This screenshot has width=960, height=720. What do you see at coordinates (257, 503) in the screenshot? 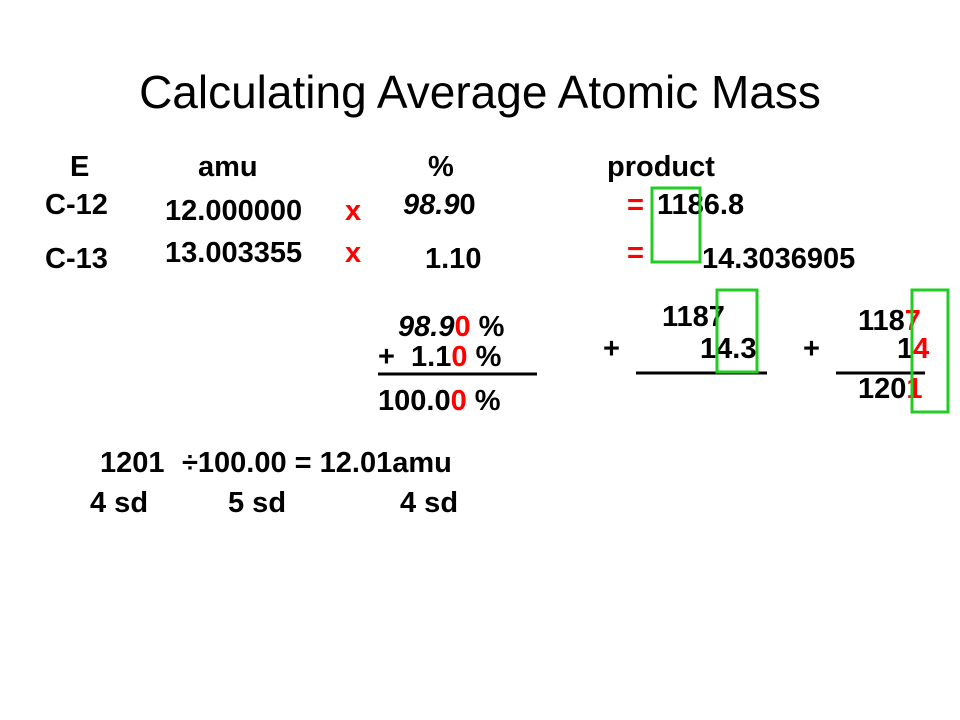
I see `sig-figs: 5 sd` at bounding box center [257, 503].